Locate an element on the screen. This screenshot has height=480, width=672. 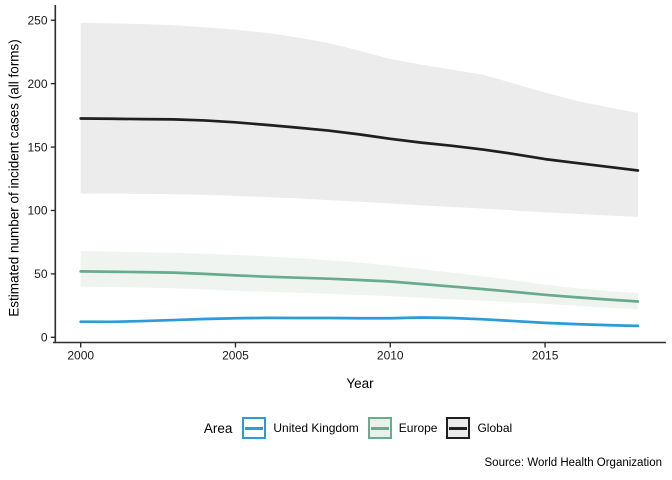
legend-key-united-kingdom-icon is located at coordinates (254, 428).